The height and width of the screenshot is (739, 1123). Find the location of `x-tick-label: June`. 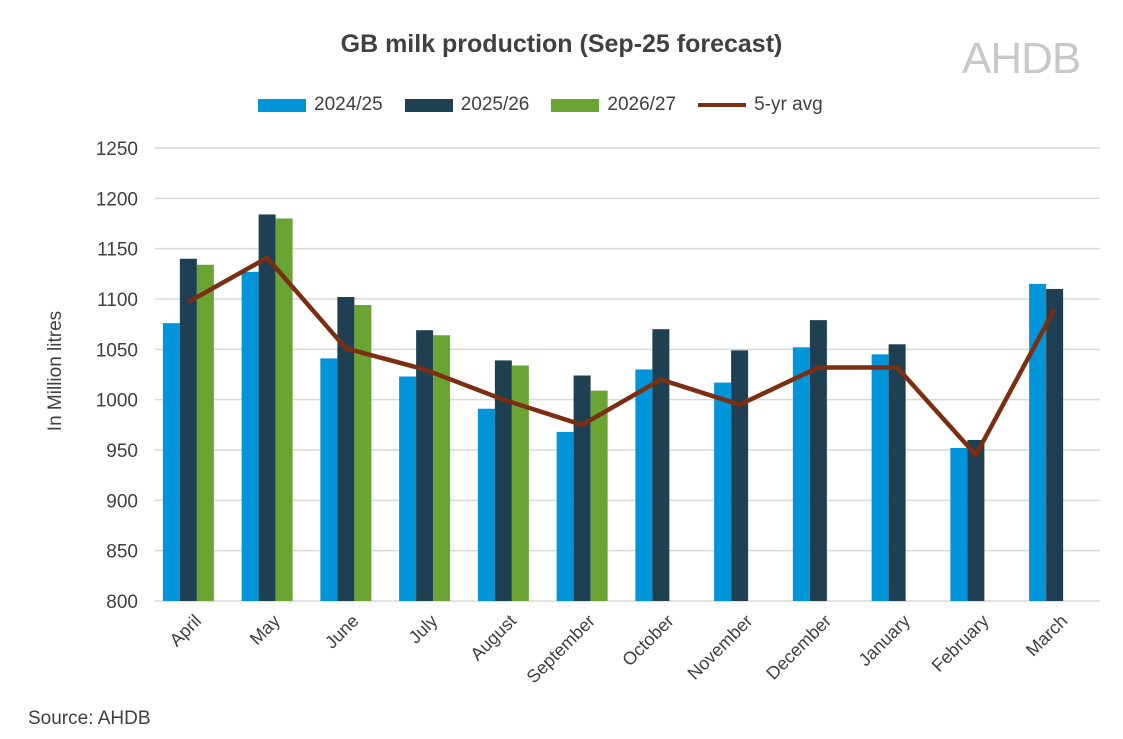

x-tick-label: June is located at coordinates (342, 632).